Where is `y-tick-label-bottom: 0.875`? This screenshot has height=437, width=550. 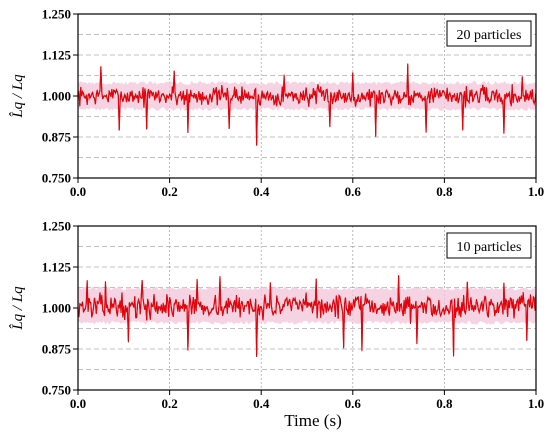 y-tick-label-bottom: 0.875 is located at coordinates (57, 349).